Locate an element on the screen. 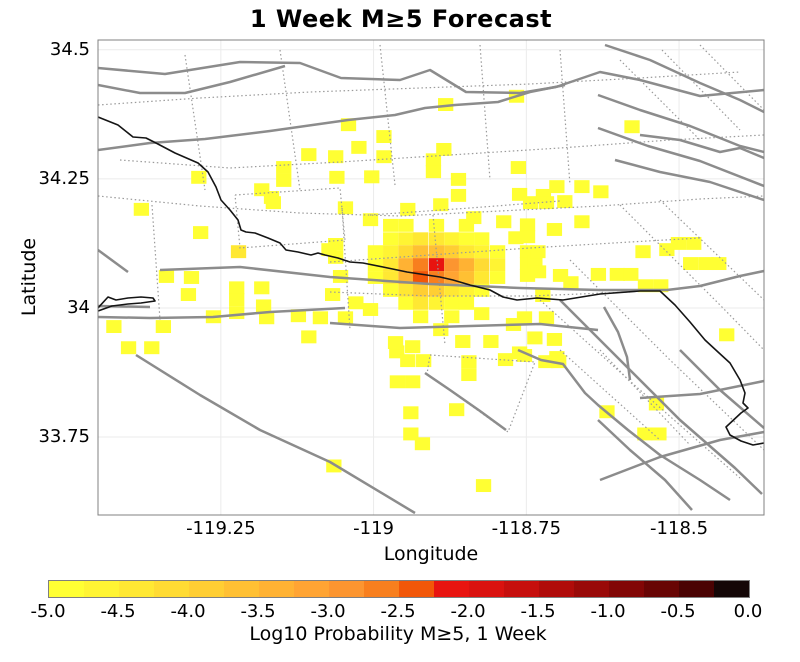 The height and width of the screenshot is (662, 800). colorbar-tick-label: -2.0 is located at coordinates (468, 611).